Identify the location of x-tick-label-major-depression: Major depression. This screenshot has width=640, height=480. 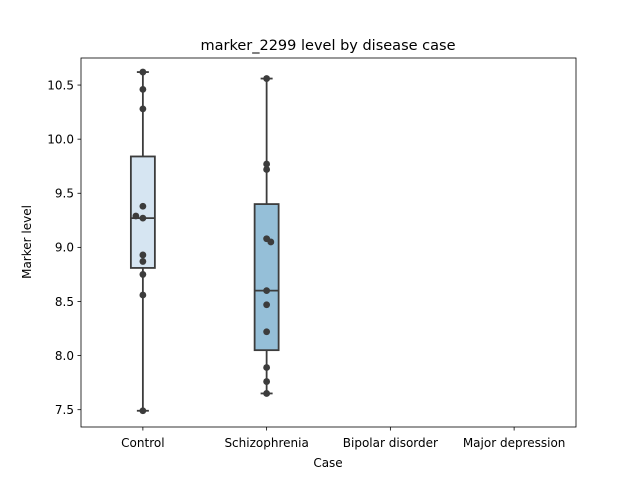
(514, 443).